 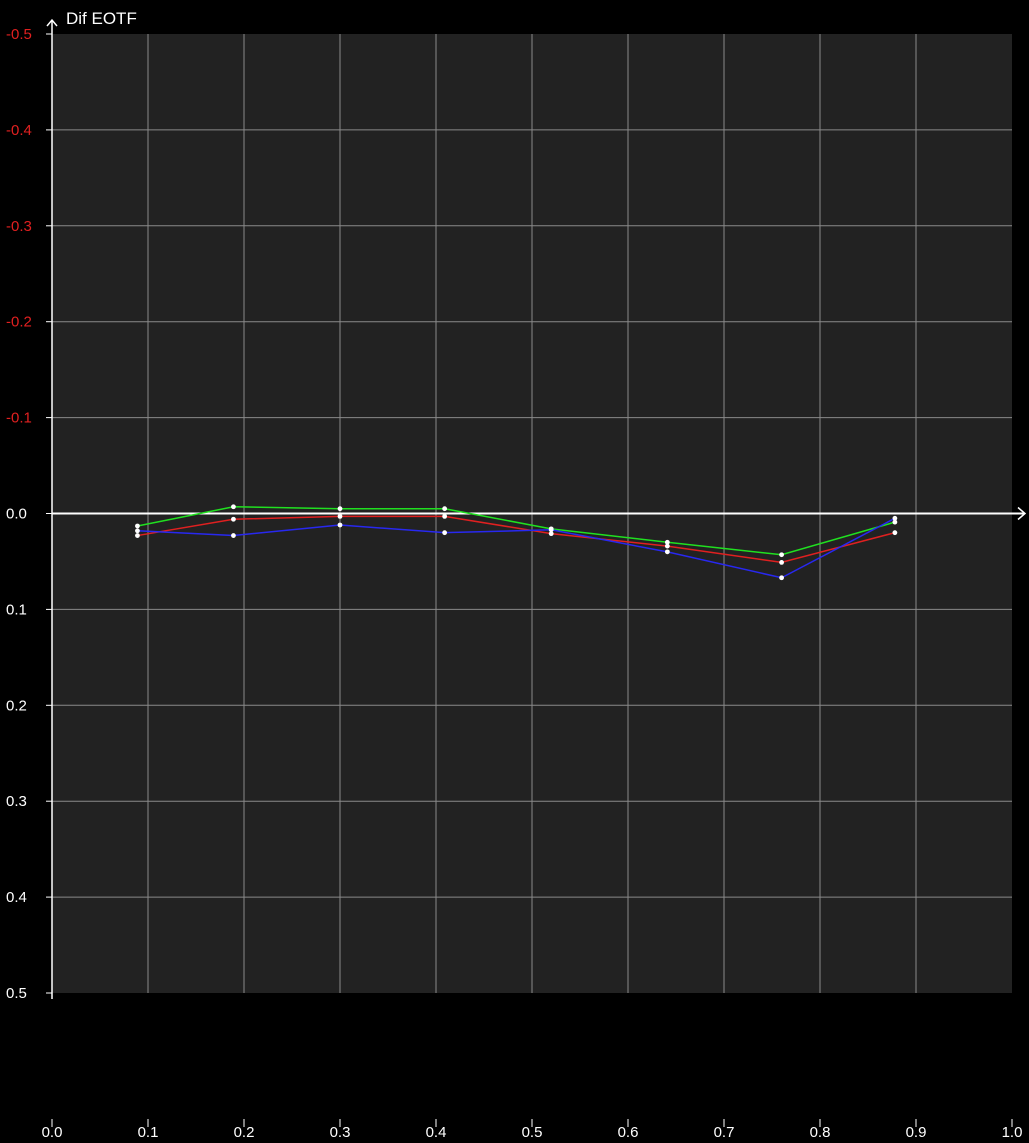 What do you see at coordinates (916, 1132) in the screenshot?
I see `x-tick-label: 0.9` at bounding box center [916, 1132].